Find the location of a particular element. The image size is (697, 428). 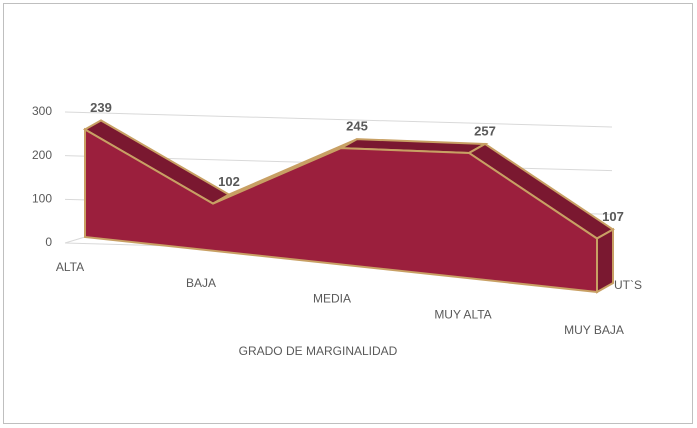

x-tick-label: BAJA is located at coordinates (201, 283).